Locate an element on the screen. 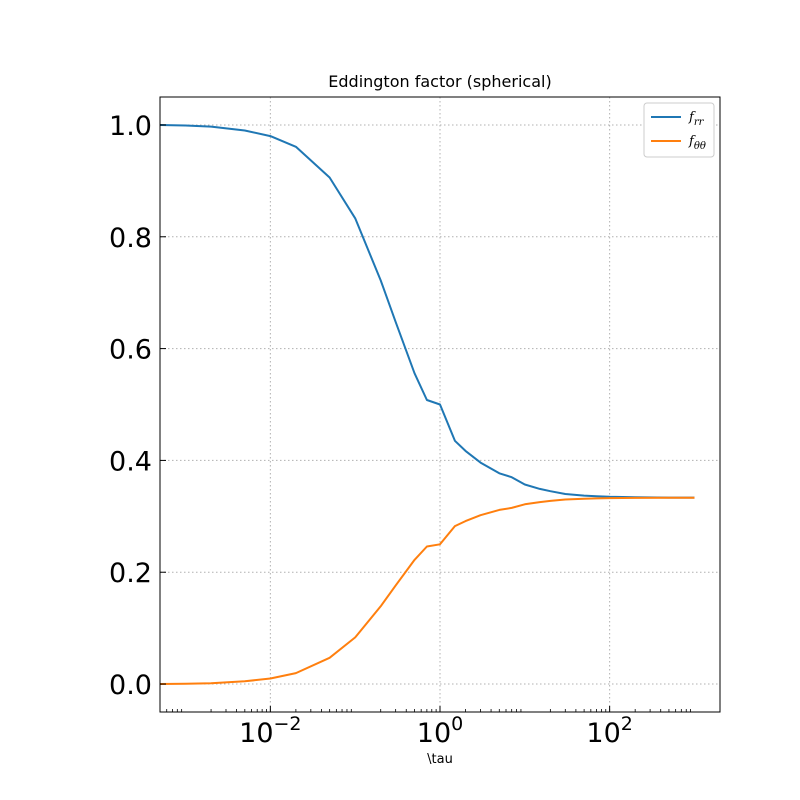 The image size is (800, 800). chart-title: Eddington factor (spherical) is located at coordinates (439, 81).